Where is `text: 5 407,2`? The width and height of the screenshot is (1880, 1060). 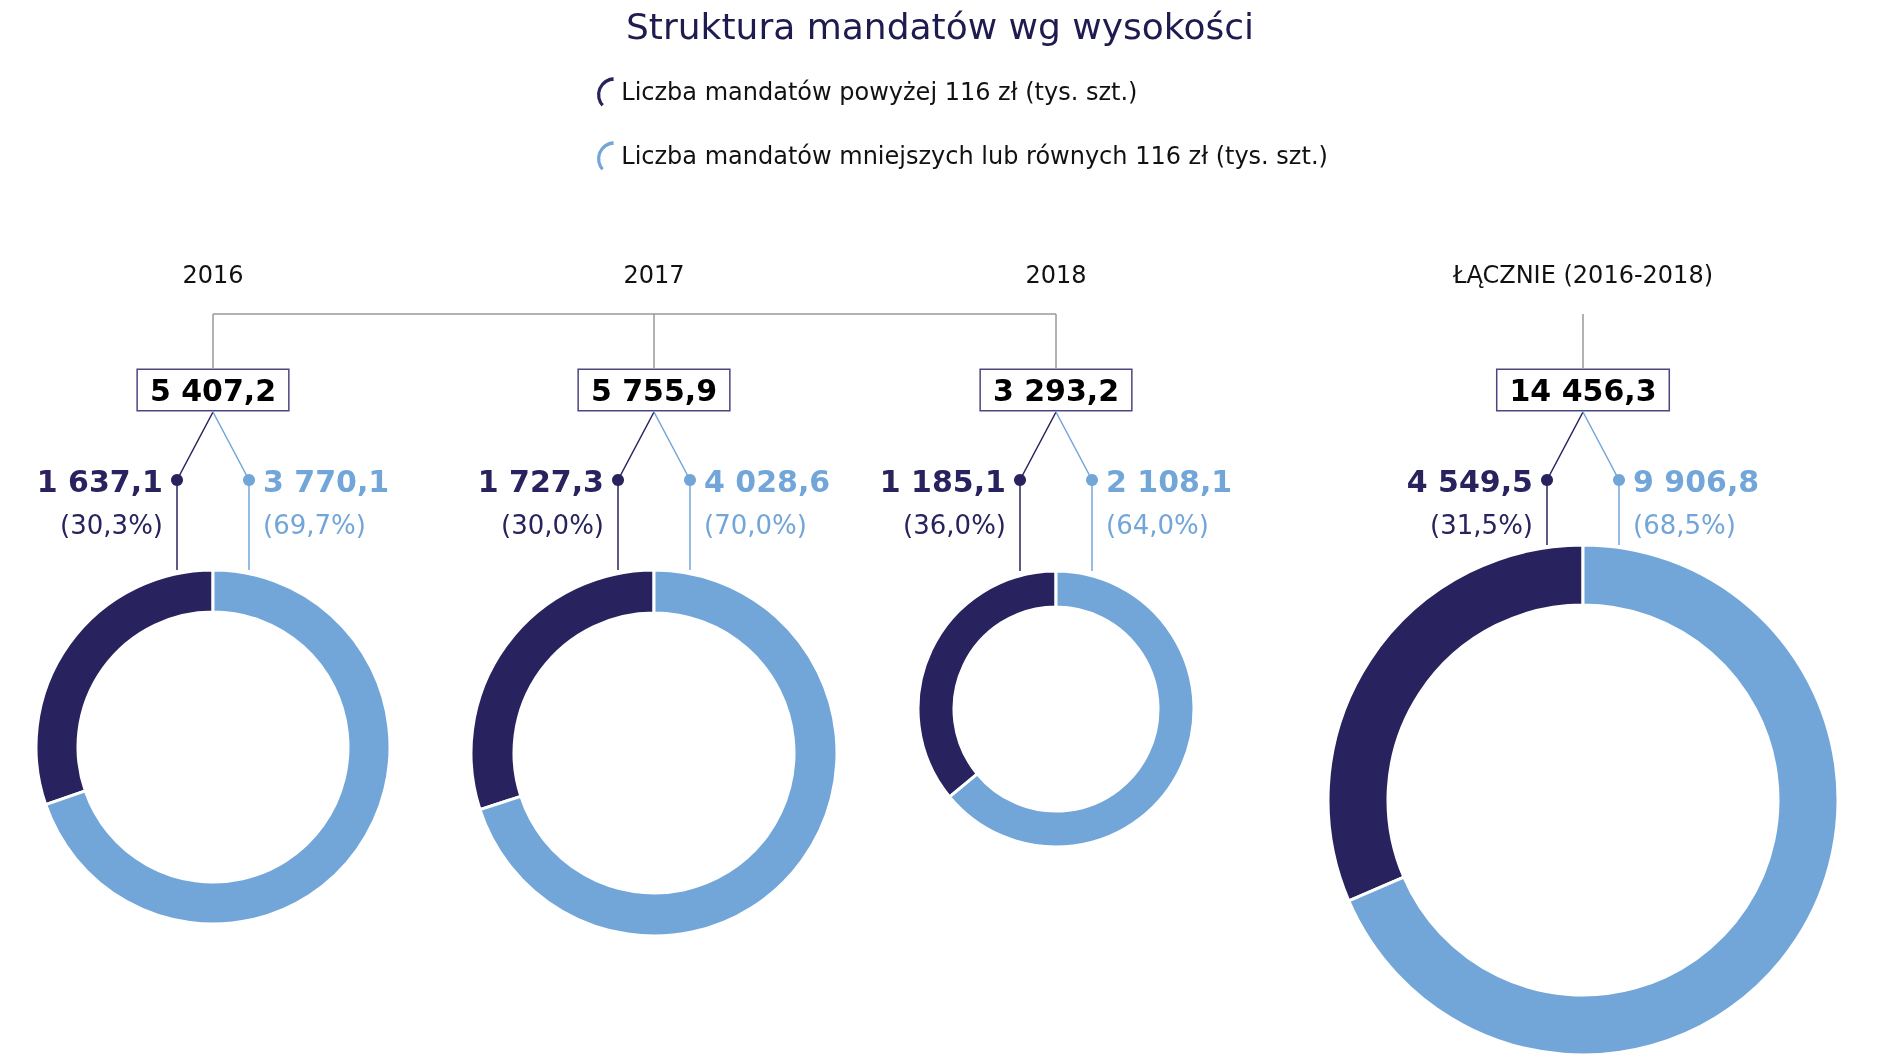 text: 5 407,2 is located at coordinates (213, 390).